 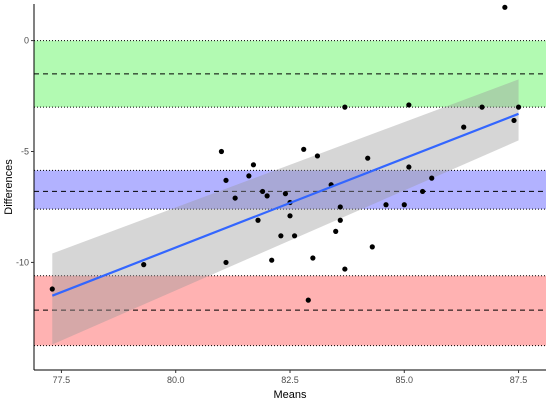 I want to click on y-tick-label: -5, so click(x=25, y=152).